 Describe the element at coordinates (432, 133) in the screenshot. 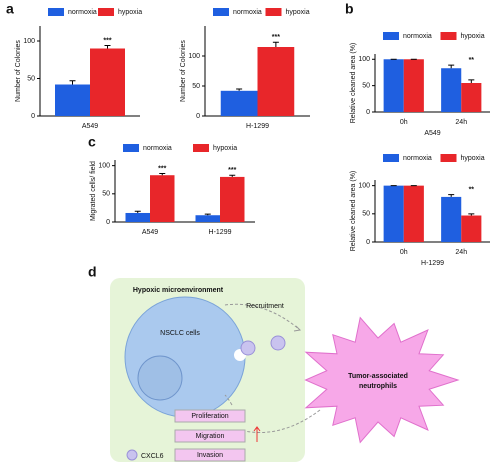

I see `x-axis-label: A549` at that location.